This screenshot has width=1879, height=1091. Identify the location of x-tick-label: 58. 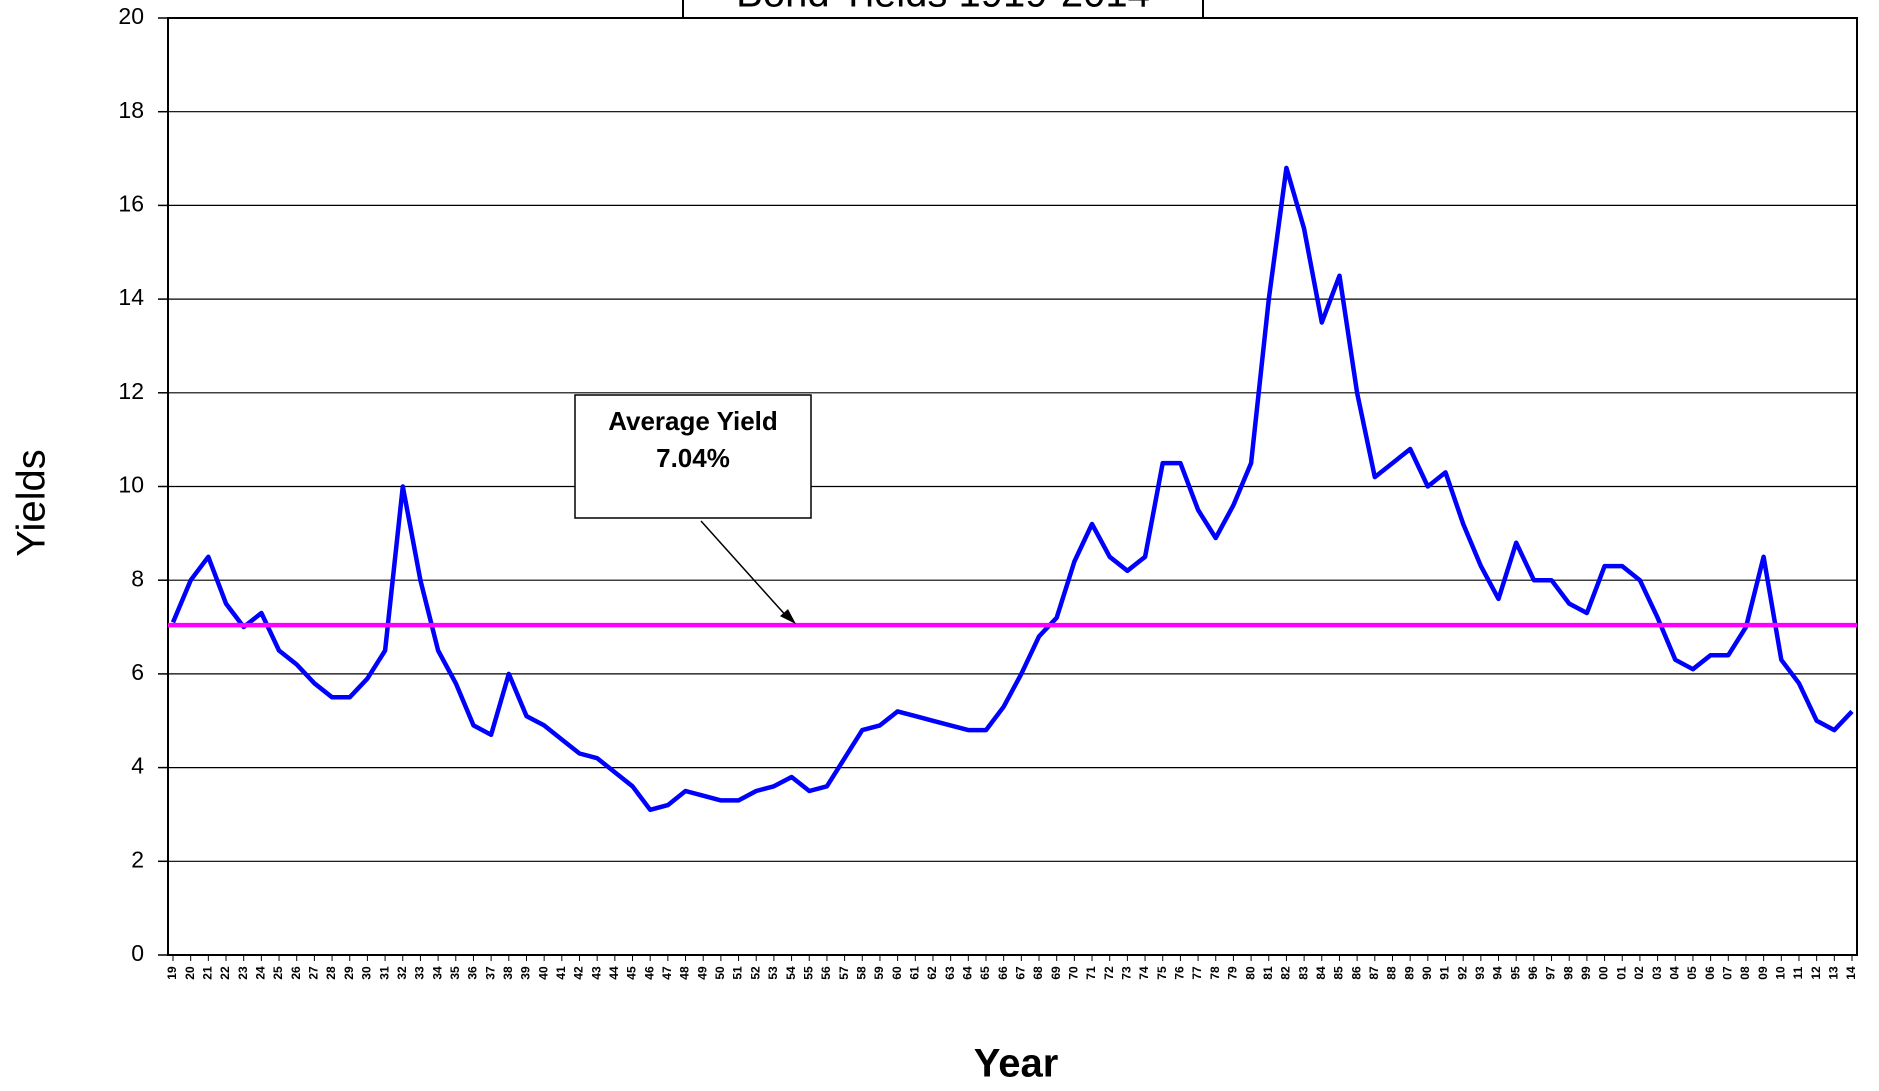
(861, 973).